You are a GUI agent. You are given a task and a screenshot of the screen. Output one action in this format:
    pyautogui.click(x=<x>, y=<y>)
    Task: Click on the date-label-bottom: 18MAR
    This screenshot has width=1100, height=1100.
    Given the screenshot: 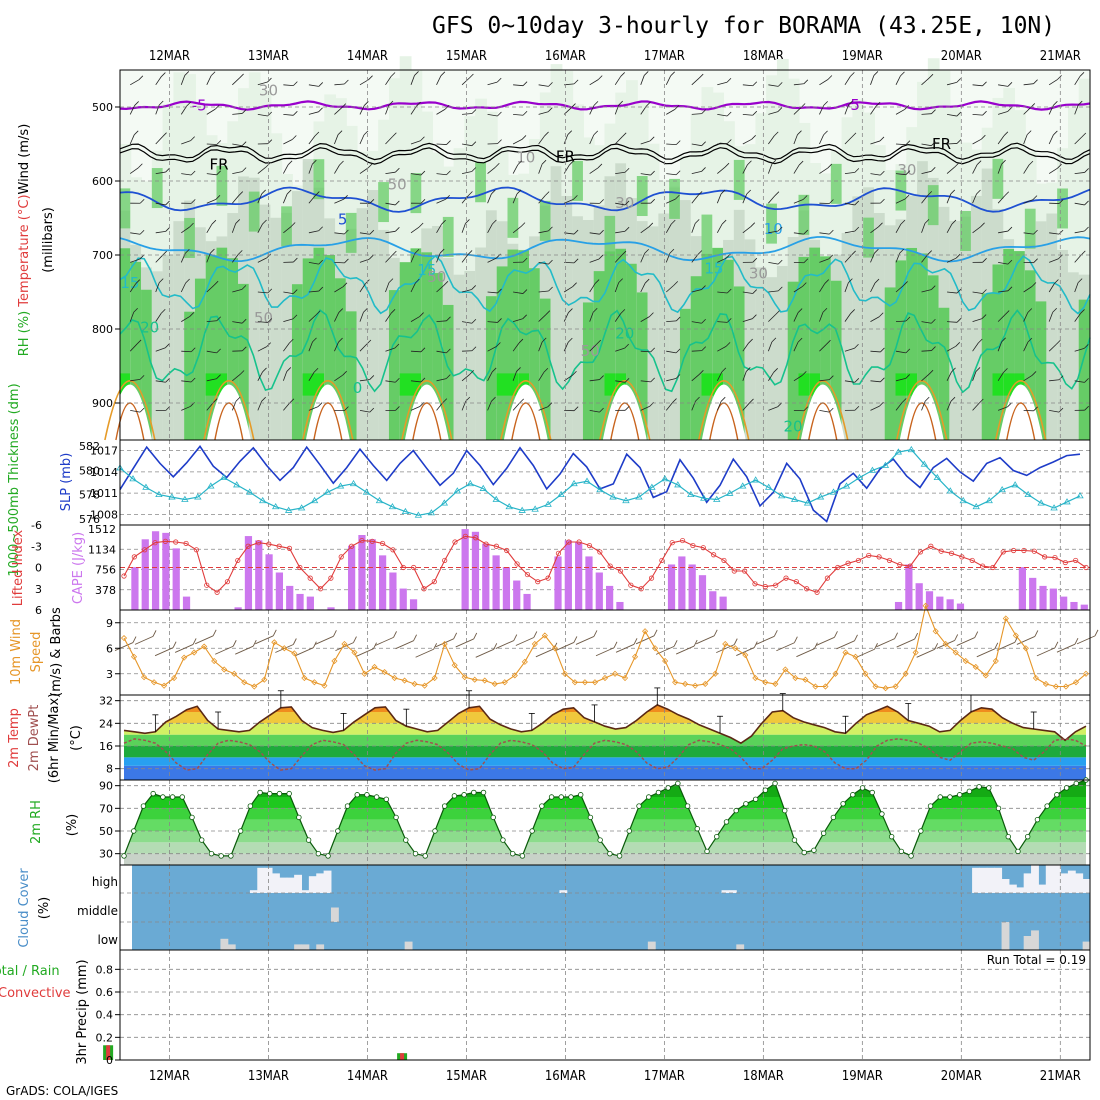 What is the action you would take?
    pyautogui.click(x=763, y=1076)
    